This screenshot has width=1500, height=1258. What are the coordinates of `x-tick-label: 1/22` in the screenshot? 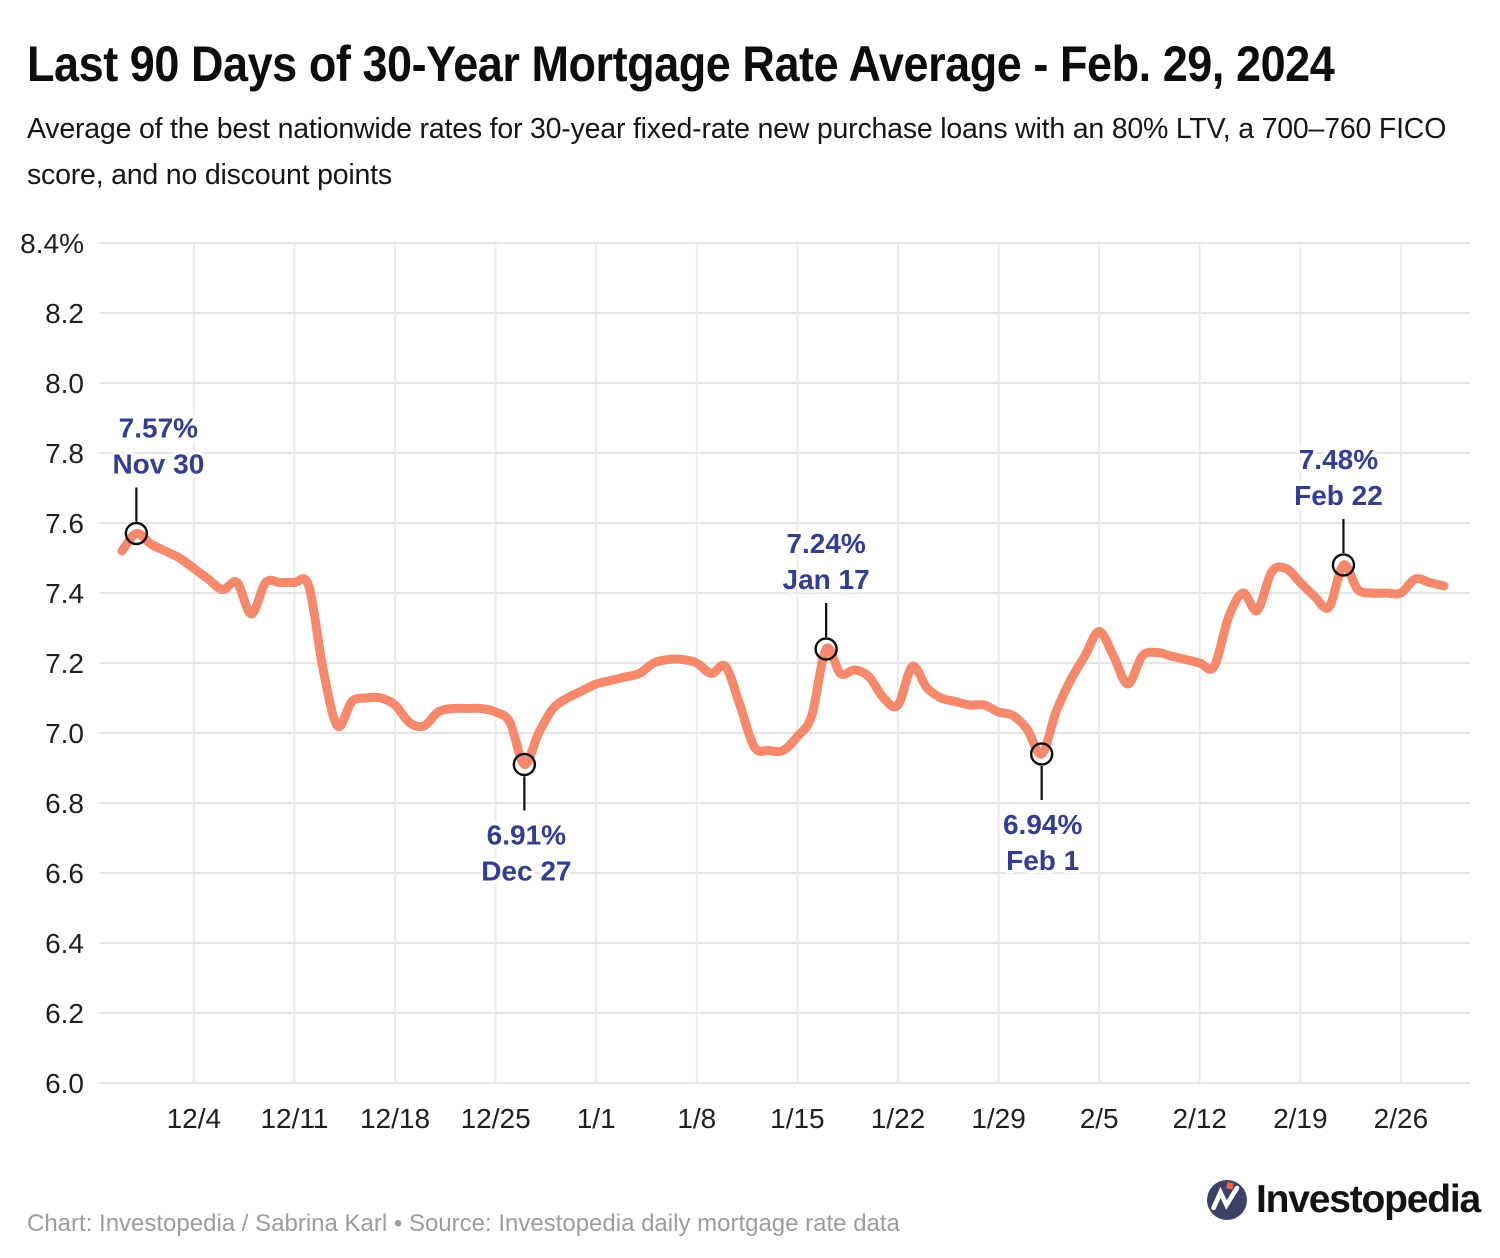 It's located at (898, 1118).